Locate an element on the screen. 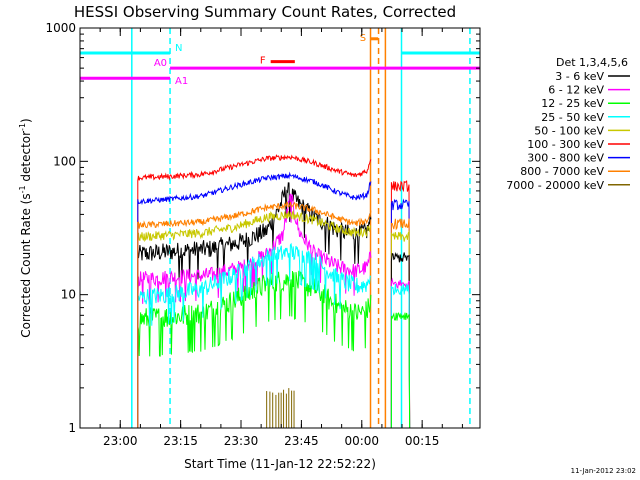  legend-label-6: 300 - 800 keV is located at coordinates (565, 158).